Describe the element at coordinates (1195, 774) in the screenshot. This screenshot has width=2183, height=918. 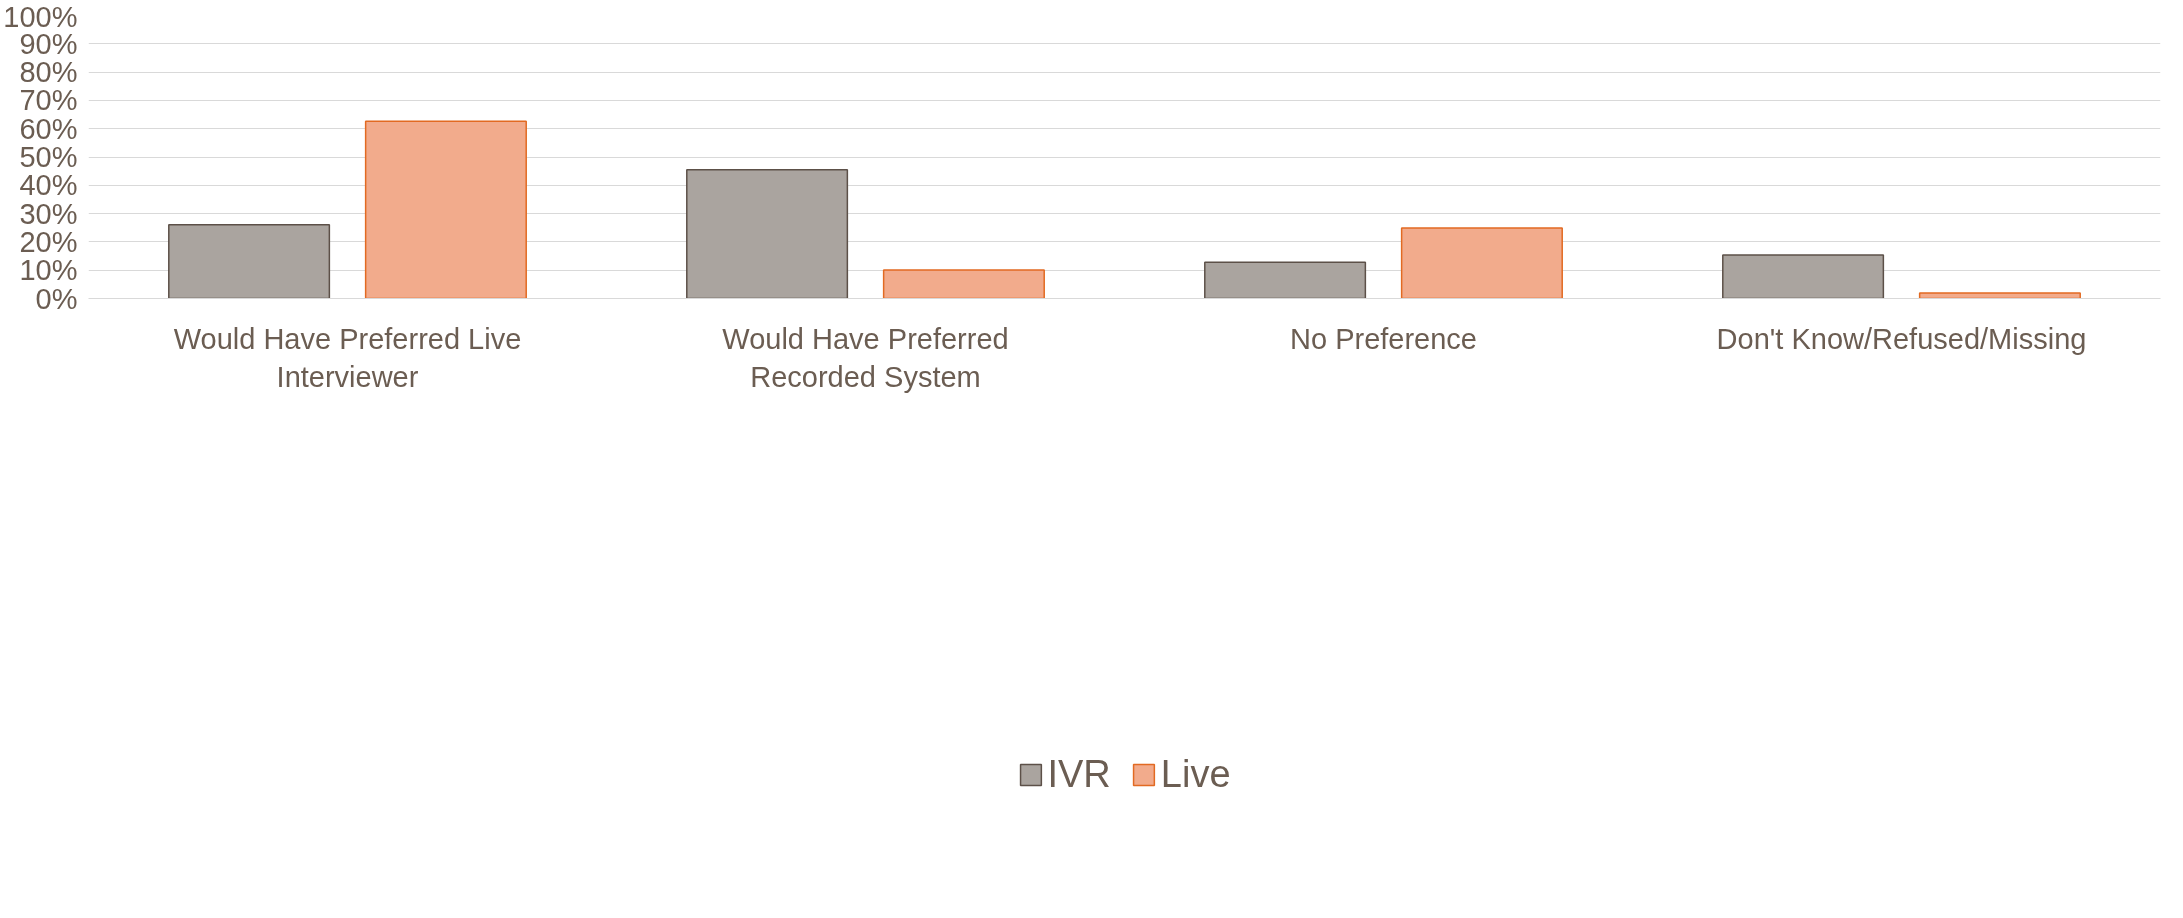
I see `legend-label: Live` at that location.